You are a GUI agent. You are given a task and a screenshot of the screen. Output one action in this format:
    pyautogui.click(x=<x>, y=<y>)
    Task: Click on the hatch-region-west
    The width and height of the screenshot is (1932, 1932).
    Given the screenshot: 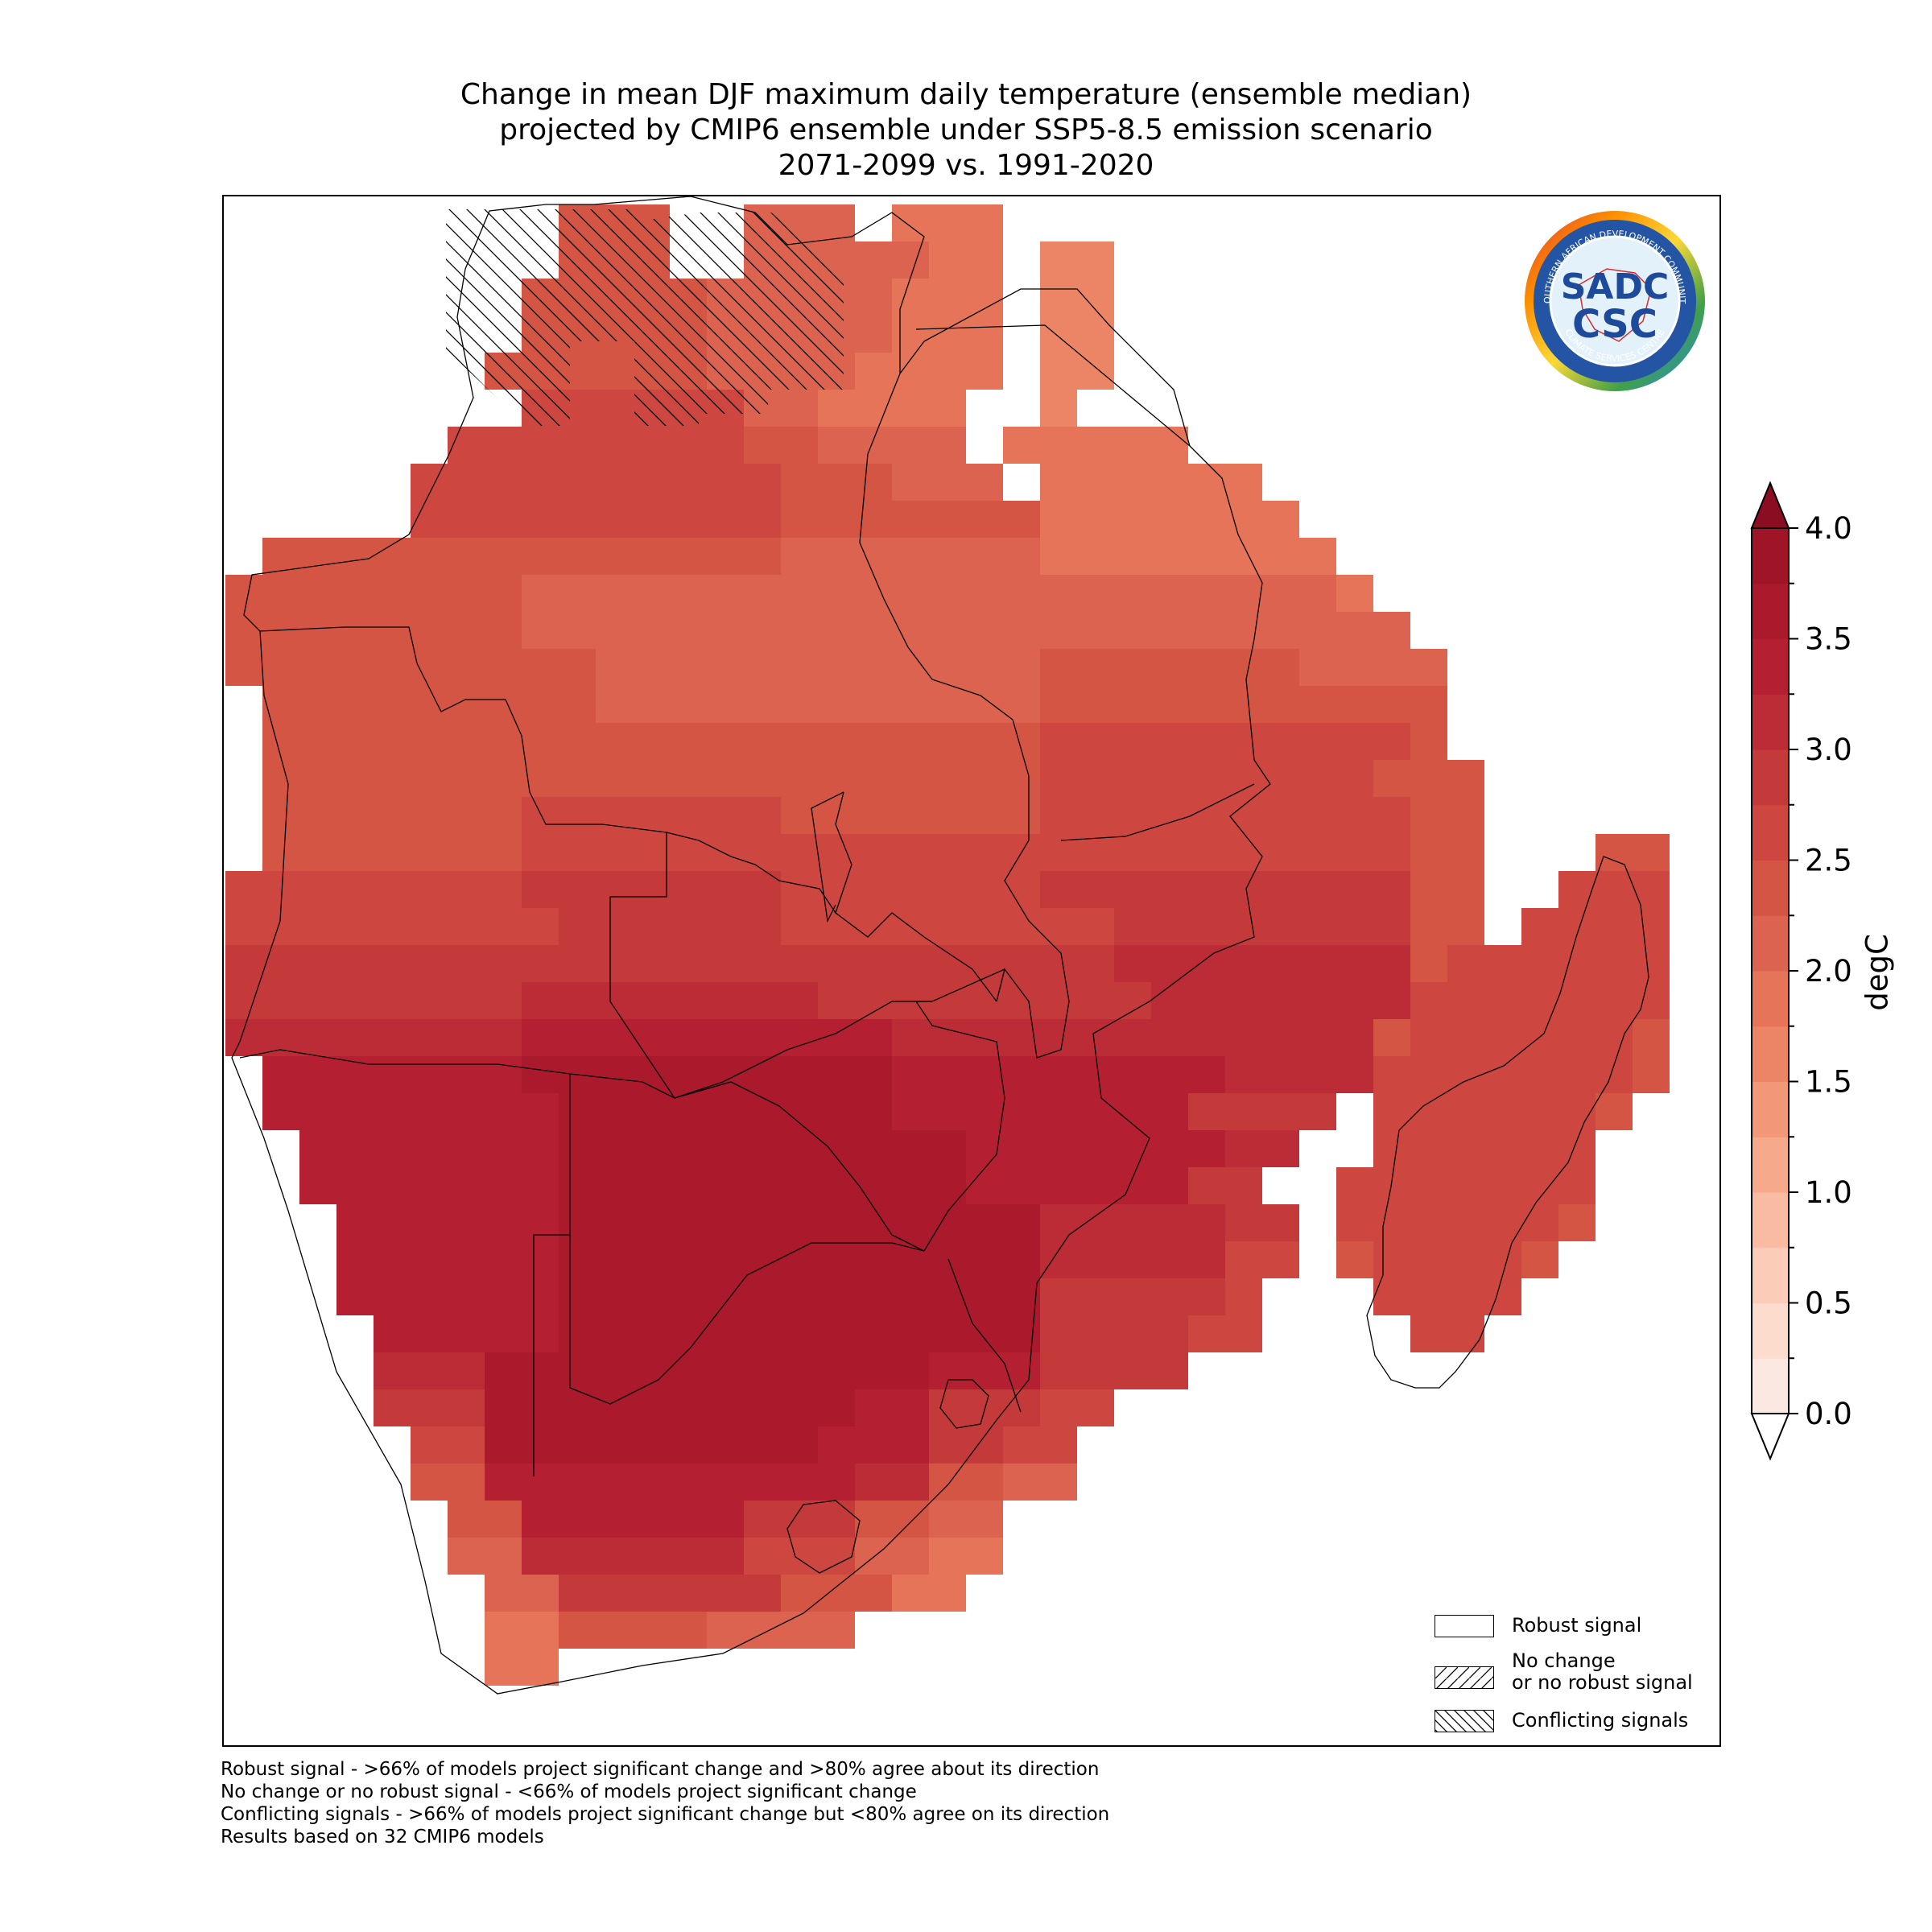 What is the action you would take?
    pyautogui.click(x=516, y=317)
    